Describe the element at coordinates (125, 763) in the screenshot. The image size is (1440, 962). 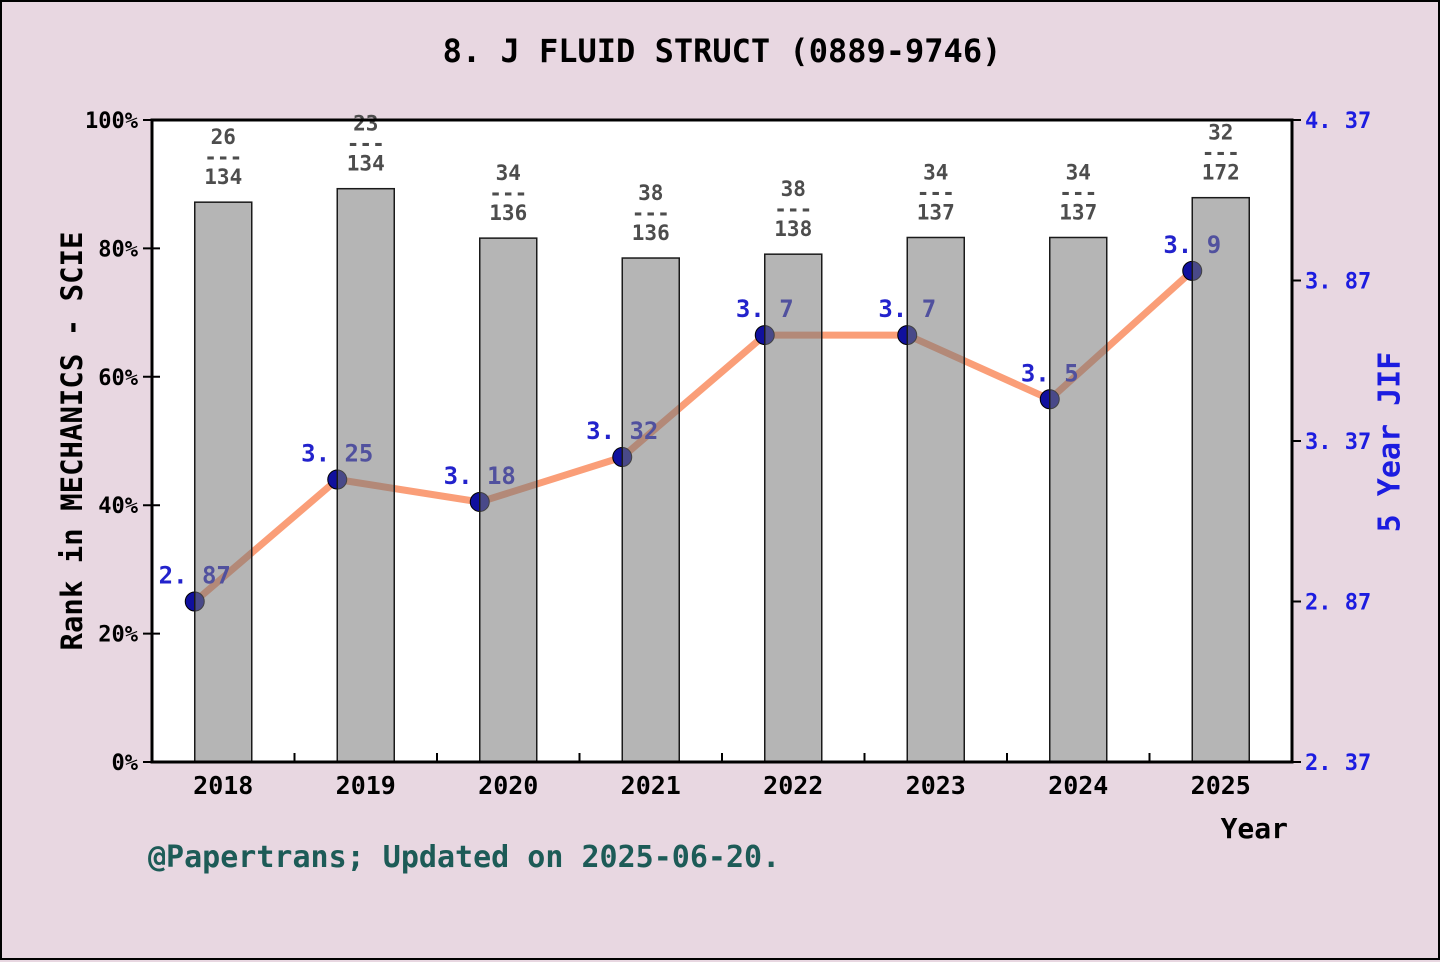
I see `left-tick-label: 0%` at that location.